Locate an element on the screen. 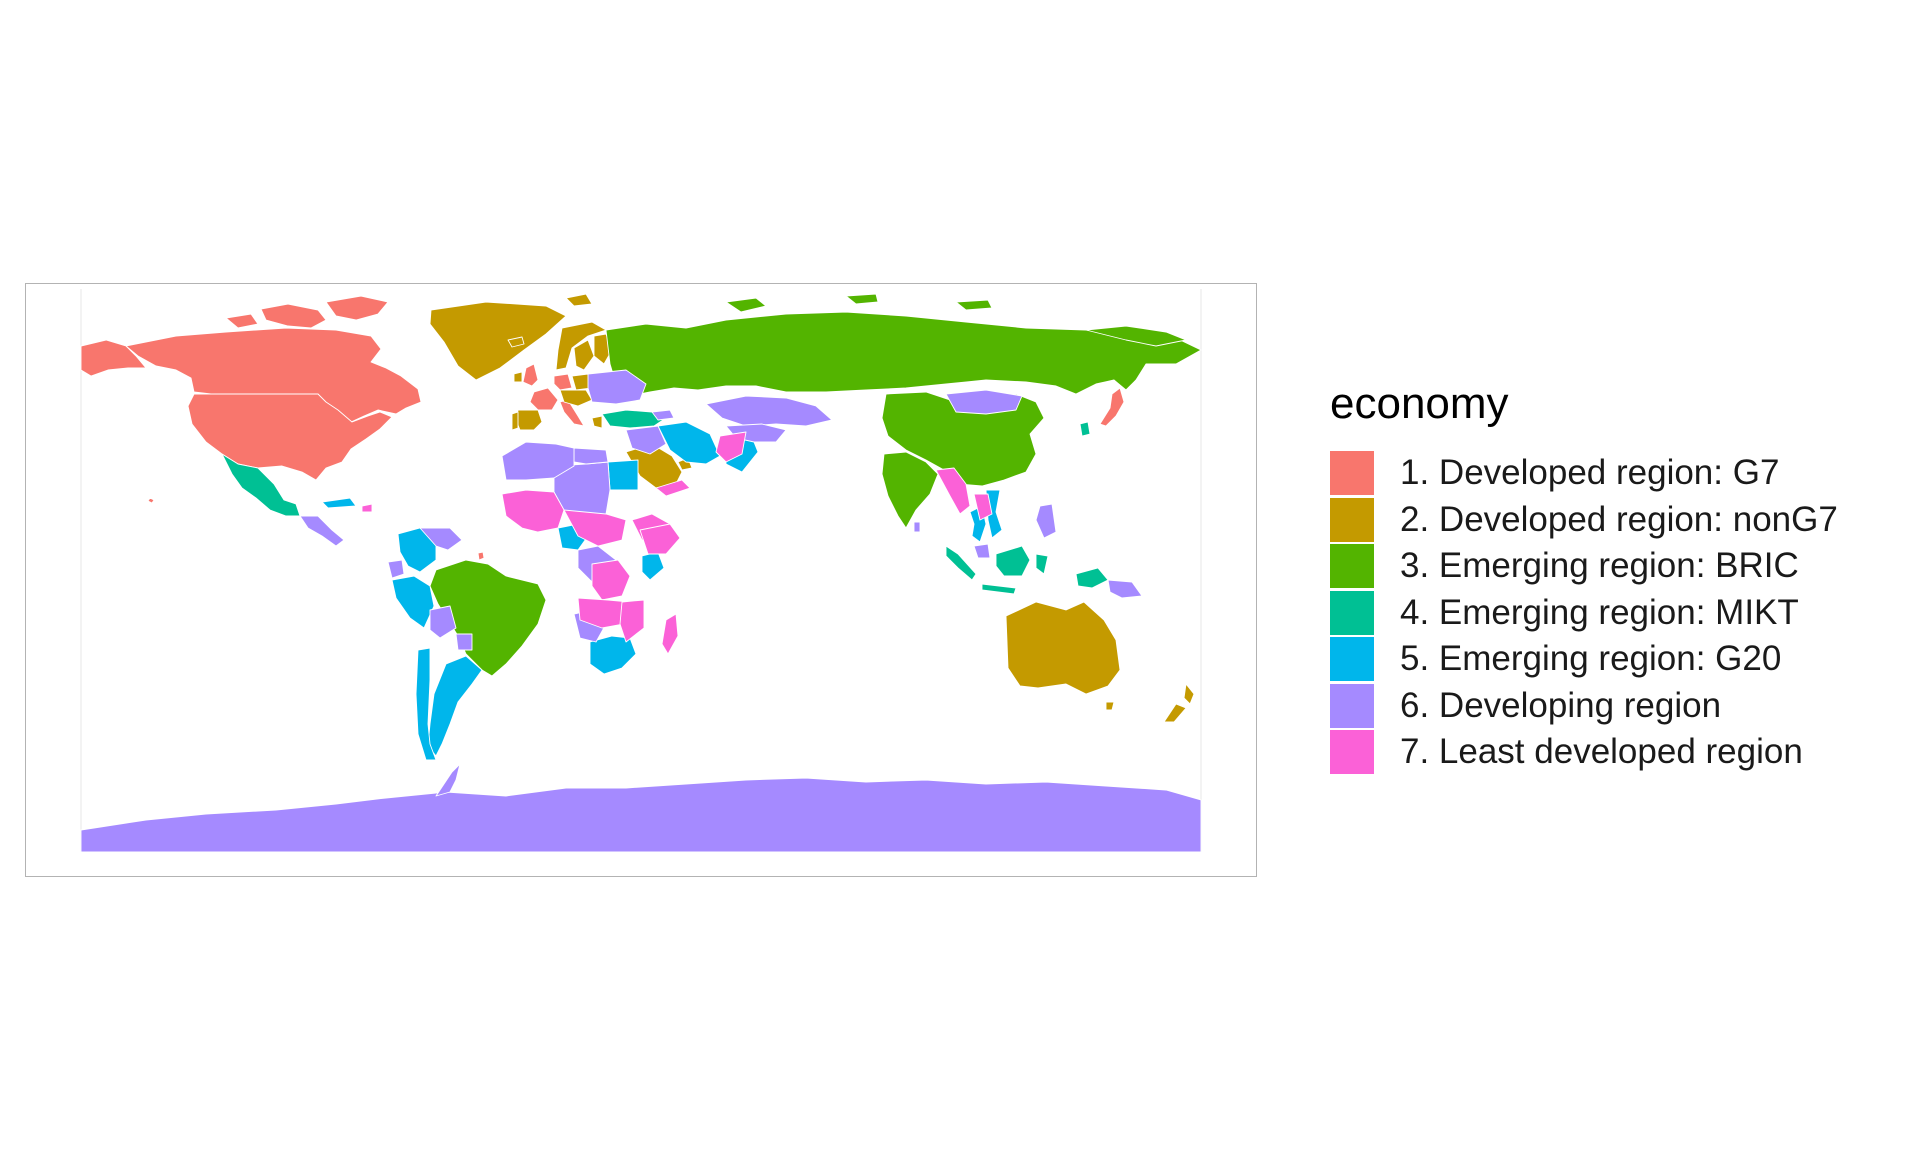  legend-label: 5. Emerging region: G20 is located at coordinates (1591, 659).